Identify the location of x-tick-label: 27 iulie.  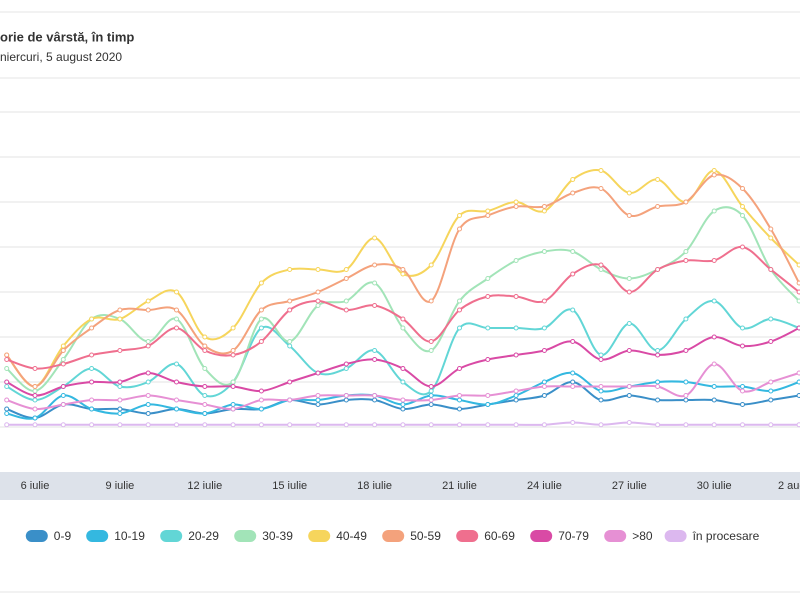
(629, 486).